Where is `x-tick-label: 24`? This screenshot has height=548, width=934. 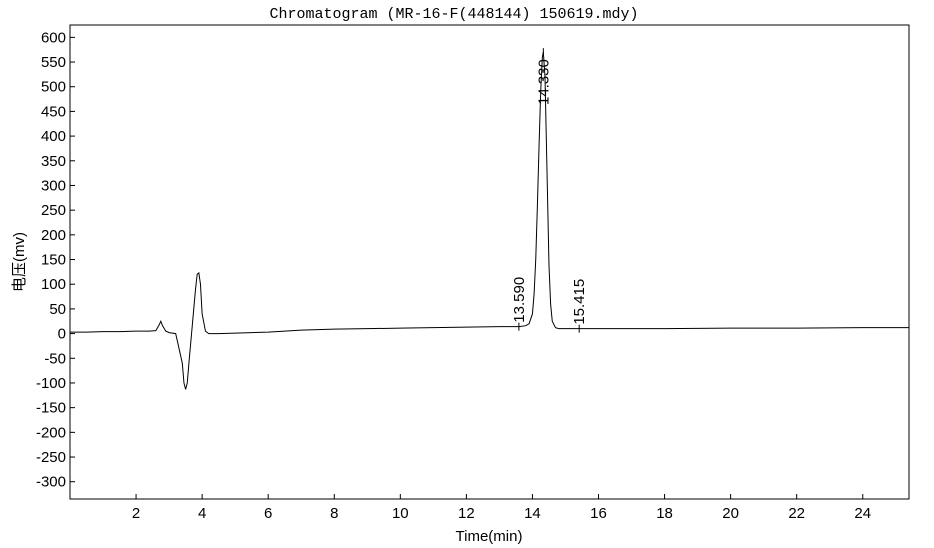
x-tick-label: 24 is located at coordinates (862, 513).